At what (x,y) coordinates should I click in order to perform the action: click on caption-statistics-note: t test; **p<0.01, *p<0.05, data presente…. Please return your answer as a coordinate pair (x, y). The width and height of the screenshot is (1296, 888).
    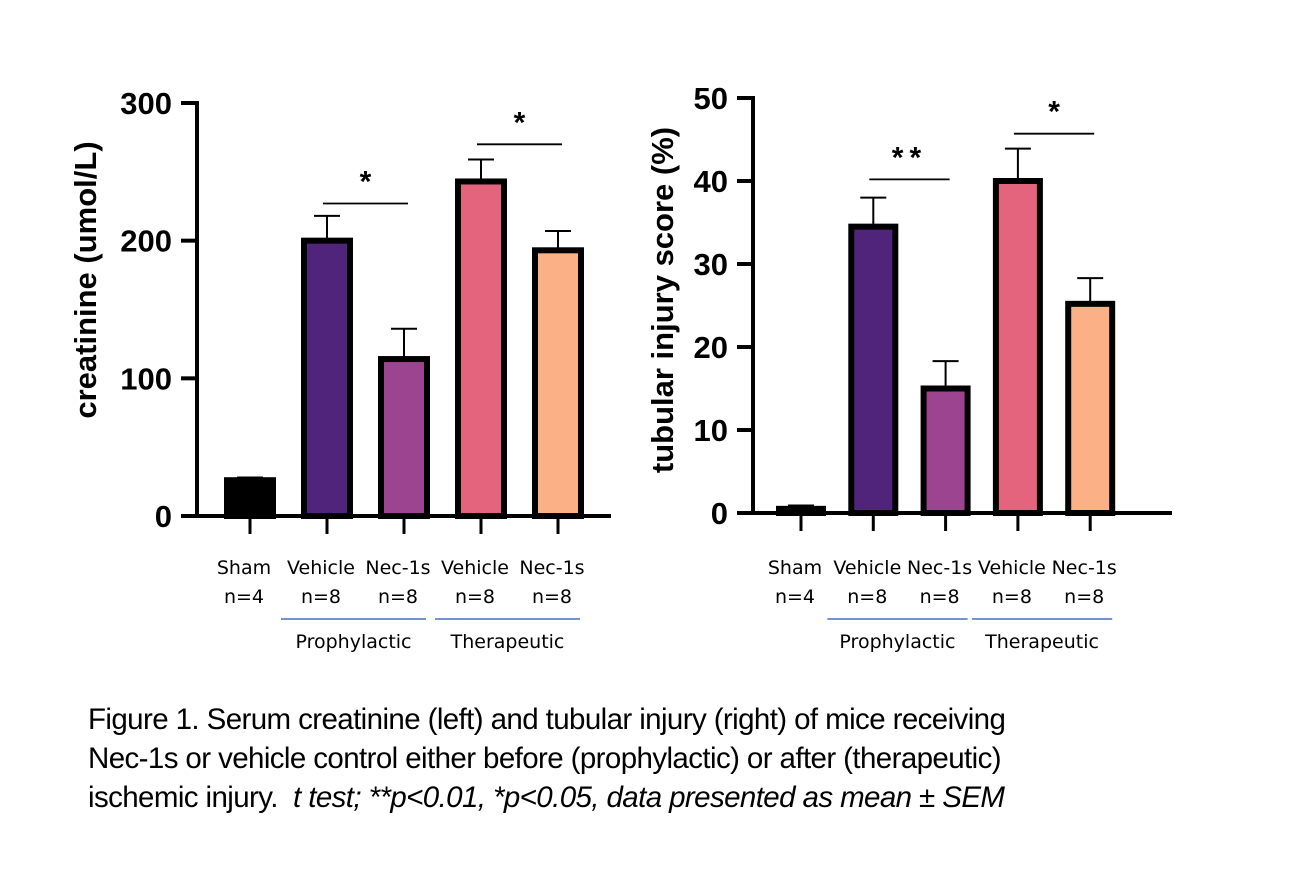
    Looking at the image, I should click on (649, 797).